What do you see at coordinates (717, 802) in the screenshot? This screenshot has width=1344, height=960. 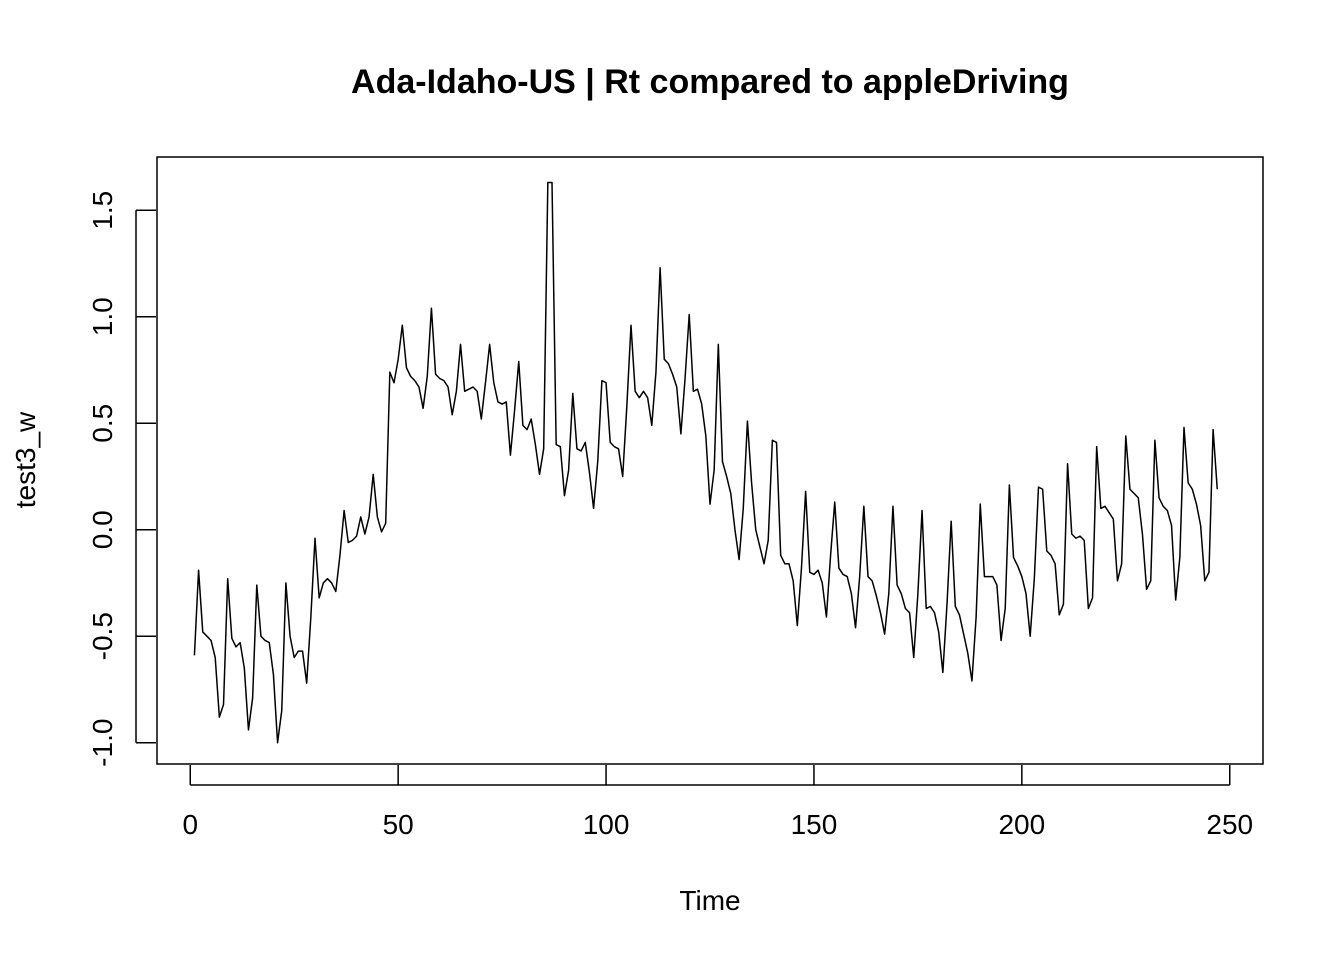 I see `x-axis: 0 50 100 150 200 250` at bounding box center [717, 802].